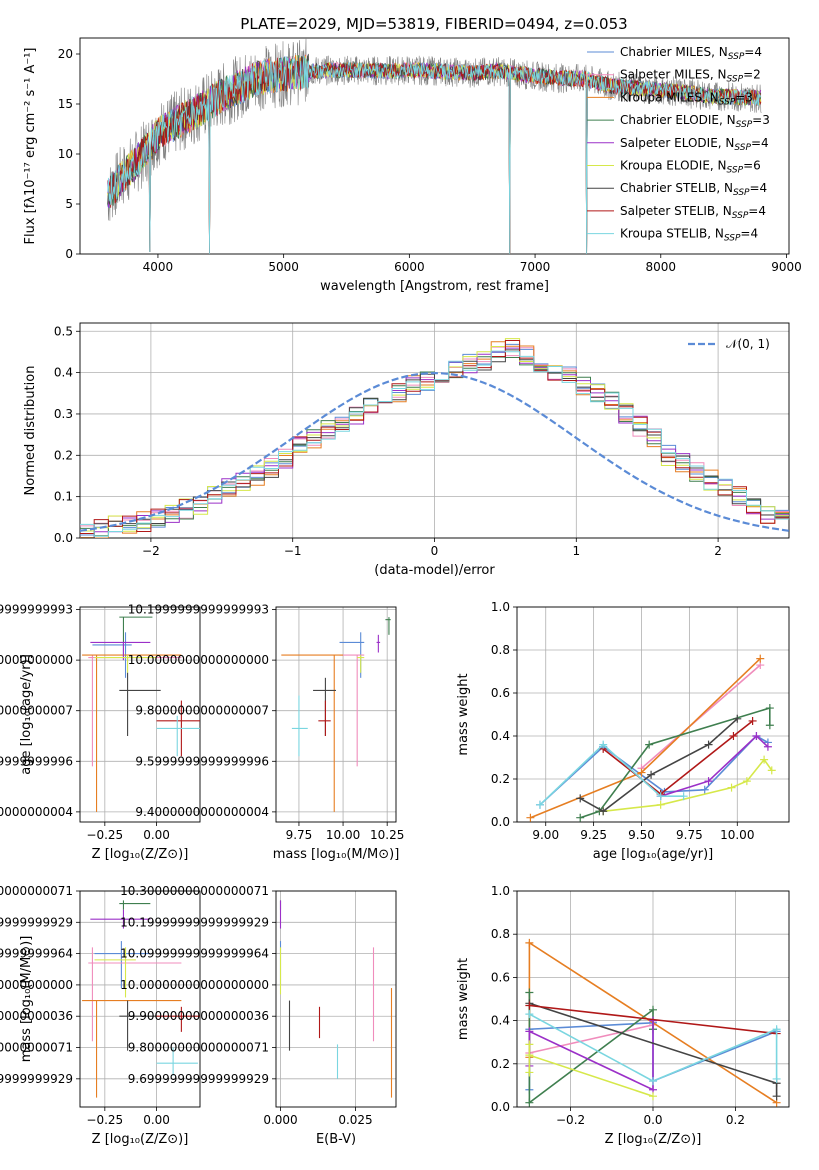 The width and height of the screenshot is (819, 1170). What do you see at coordinates (151, 551) in the screenshot?
I see `x-tick-label: −2` at bounding box center [151, 551].